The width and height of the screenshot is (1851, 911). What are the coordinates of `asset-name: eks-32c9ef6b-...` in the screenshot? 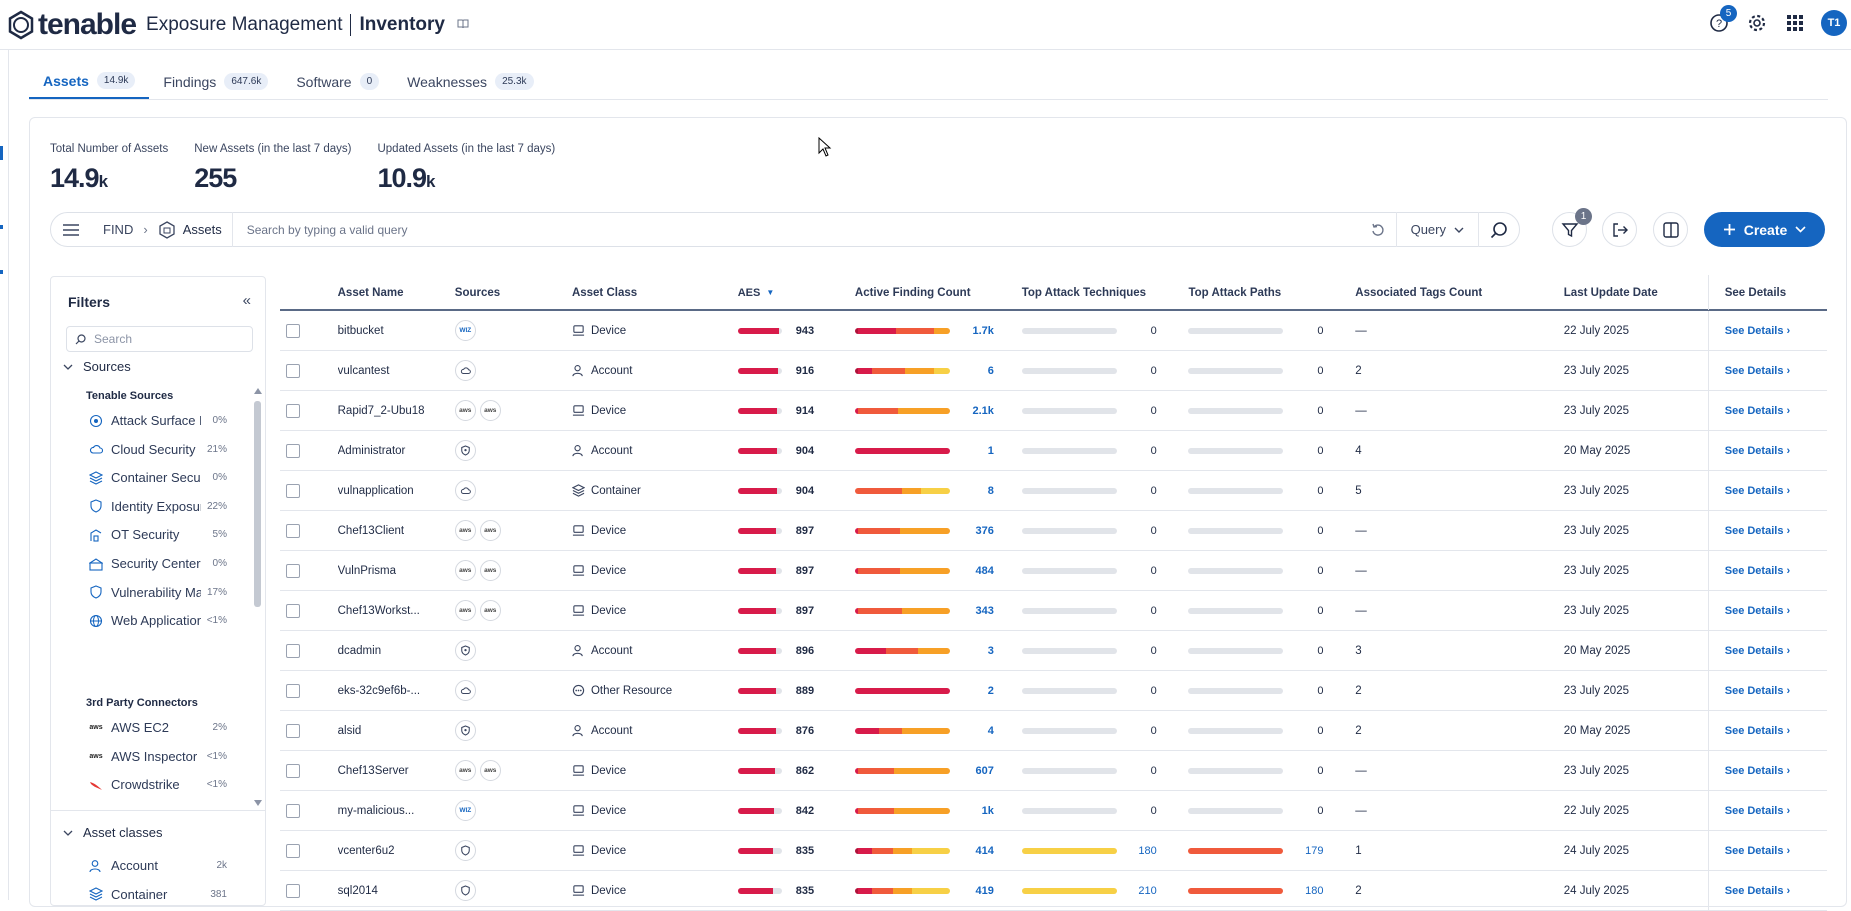 It's located at (379, 690).